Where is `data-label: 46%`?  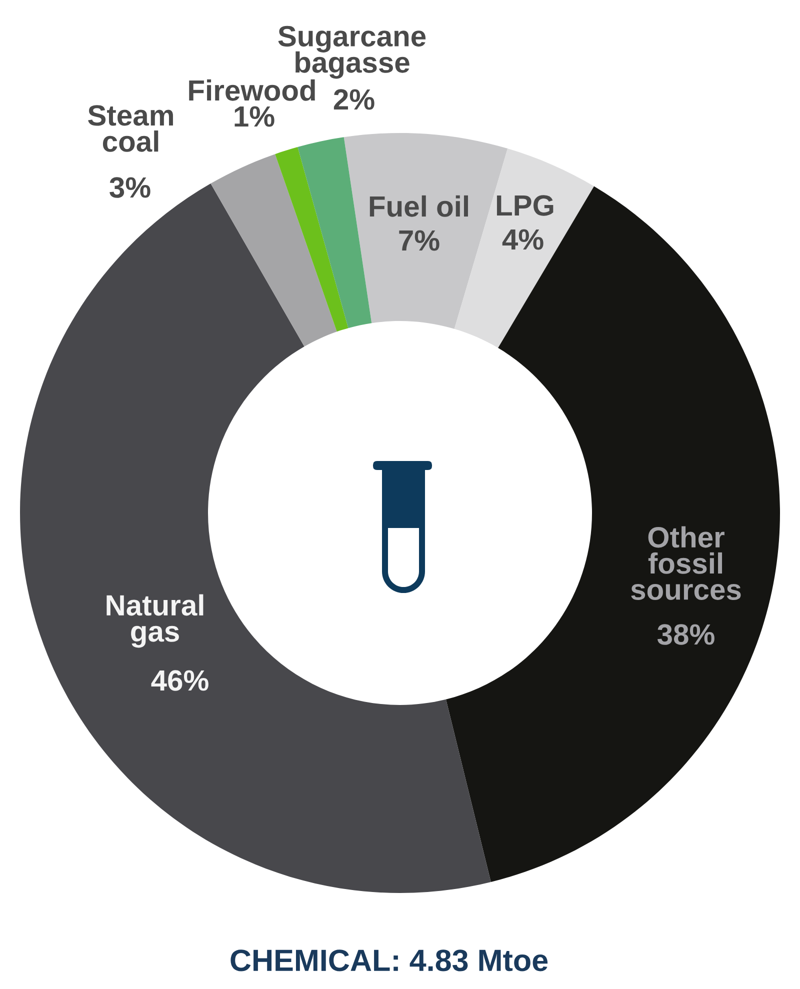 data-label: 46% is located at coordinates (179, 680).